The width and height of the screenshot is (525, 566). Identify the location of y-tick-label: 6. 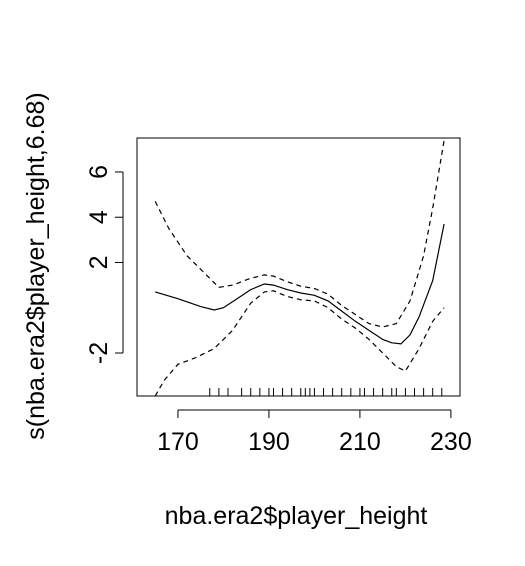
(99, 172).